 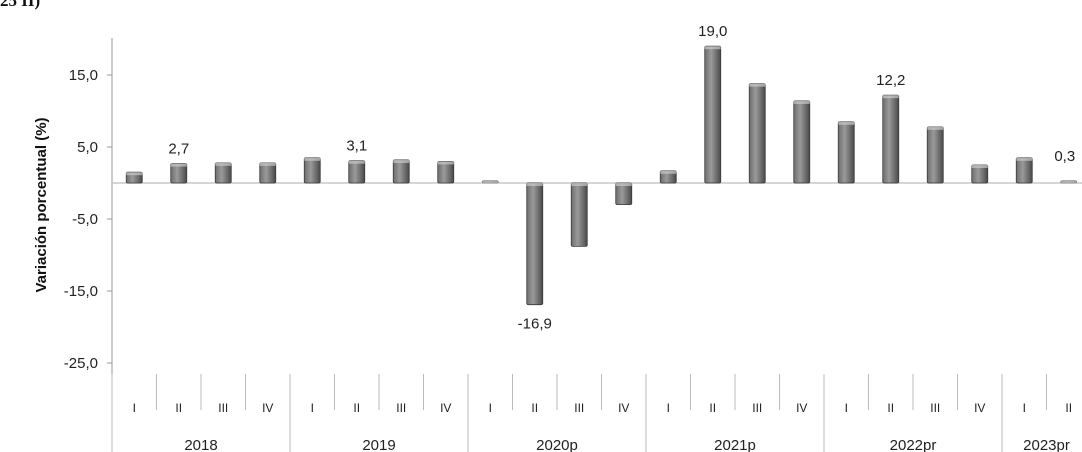 I want to click on bar-q19, so click(x=935, y=155).